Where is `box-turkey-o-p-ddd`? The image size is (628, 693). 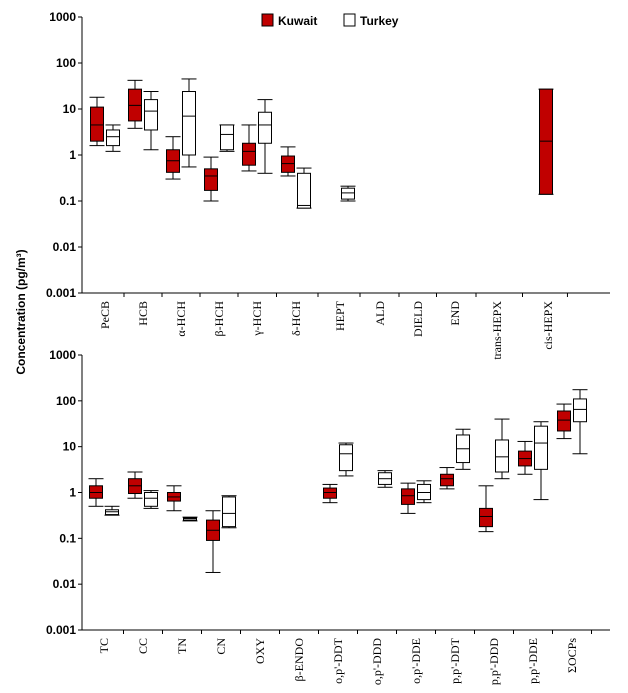 box-turkey-o-p-ddd is located at coordinates (385, 479).